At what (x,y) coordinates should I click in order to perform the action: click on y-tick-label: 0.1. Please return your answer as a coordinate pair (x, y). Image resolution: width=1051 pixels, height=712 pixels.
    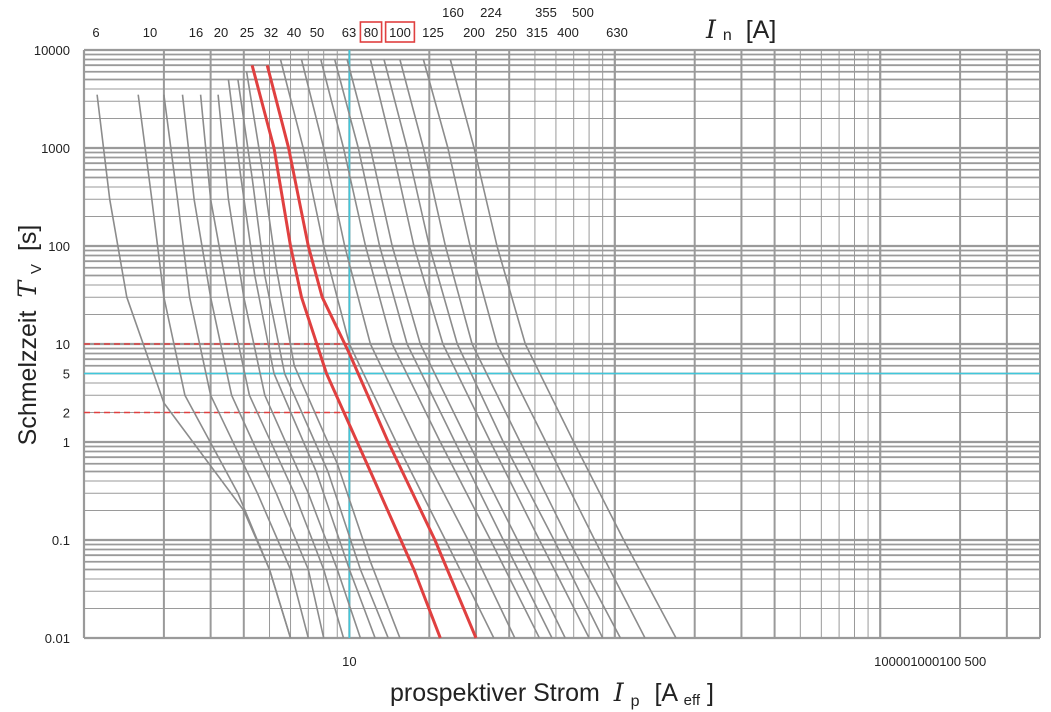
    Looking at the image, I should click on (61, 540).